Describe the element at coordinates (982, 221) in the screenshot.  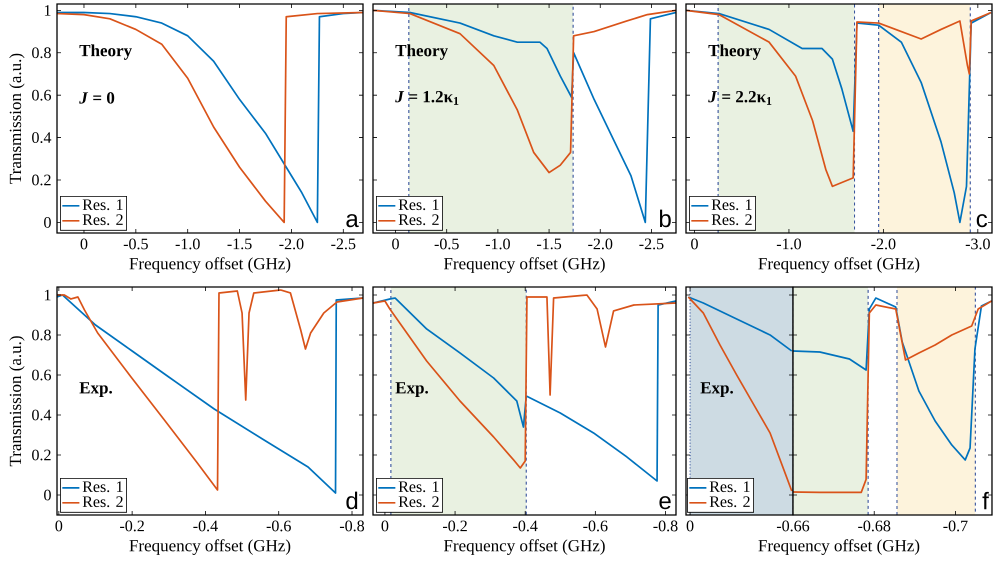
I see `annotation: c` at that location.